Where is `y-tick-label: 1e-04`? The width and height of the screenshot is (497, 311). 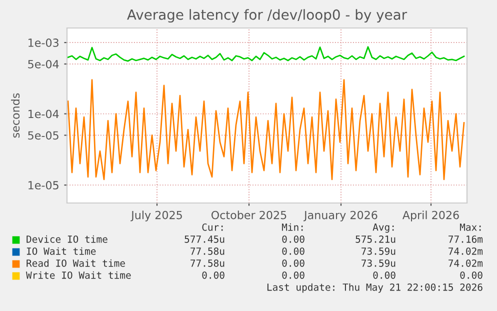 y-tick-label: 1e-04 is located at coordinates (43, 114).